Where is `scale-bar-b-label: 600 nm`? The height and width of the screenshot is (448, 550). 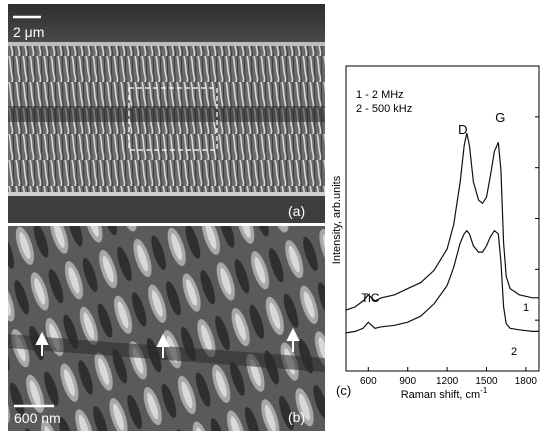 scale-bar-b-label: 600 nm is located at coordinates (37, 418).